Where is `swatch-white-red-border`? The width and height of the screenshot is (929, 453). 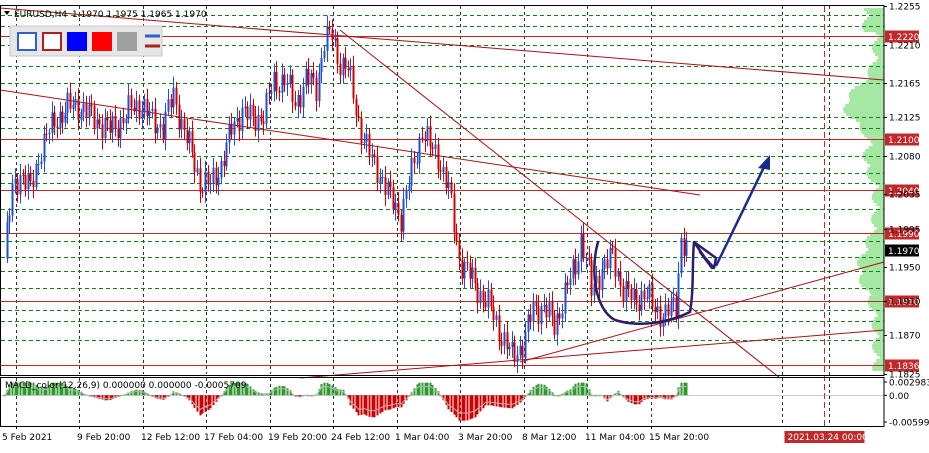 swatch-white-red-border is located at coordinates (52, 41).